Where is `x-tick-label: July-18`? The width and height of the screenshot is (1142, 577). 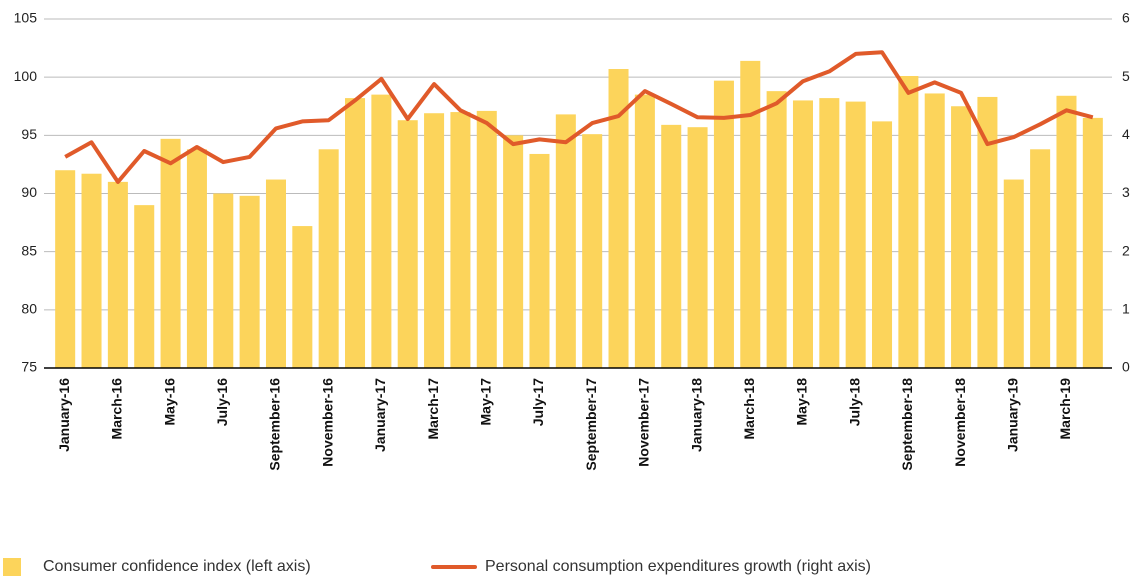
x-tick-label: July-18 is located at coordinates (854, 402).